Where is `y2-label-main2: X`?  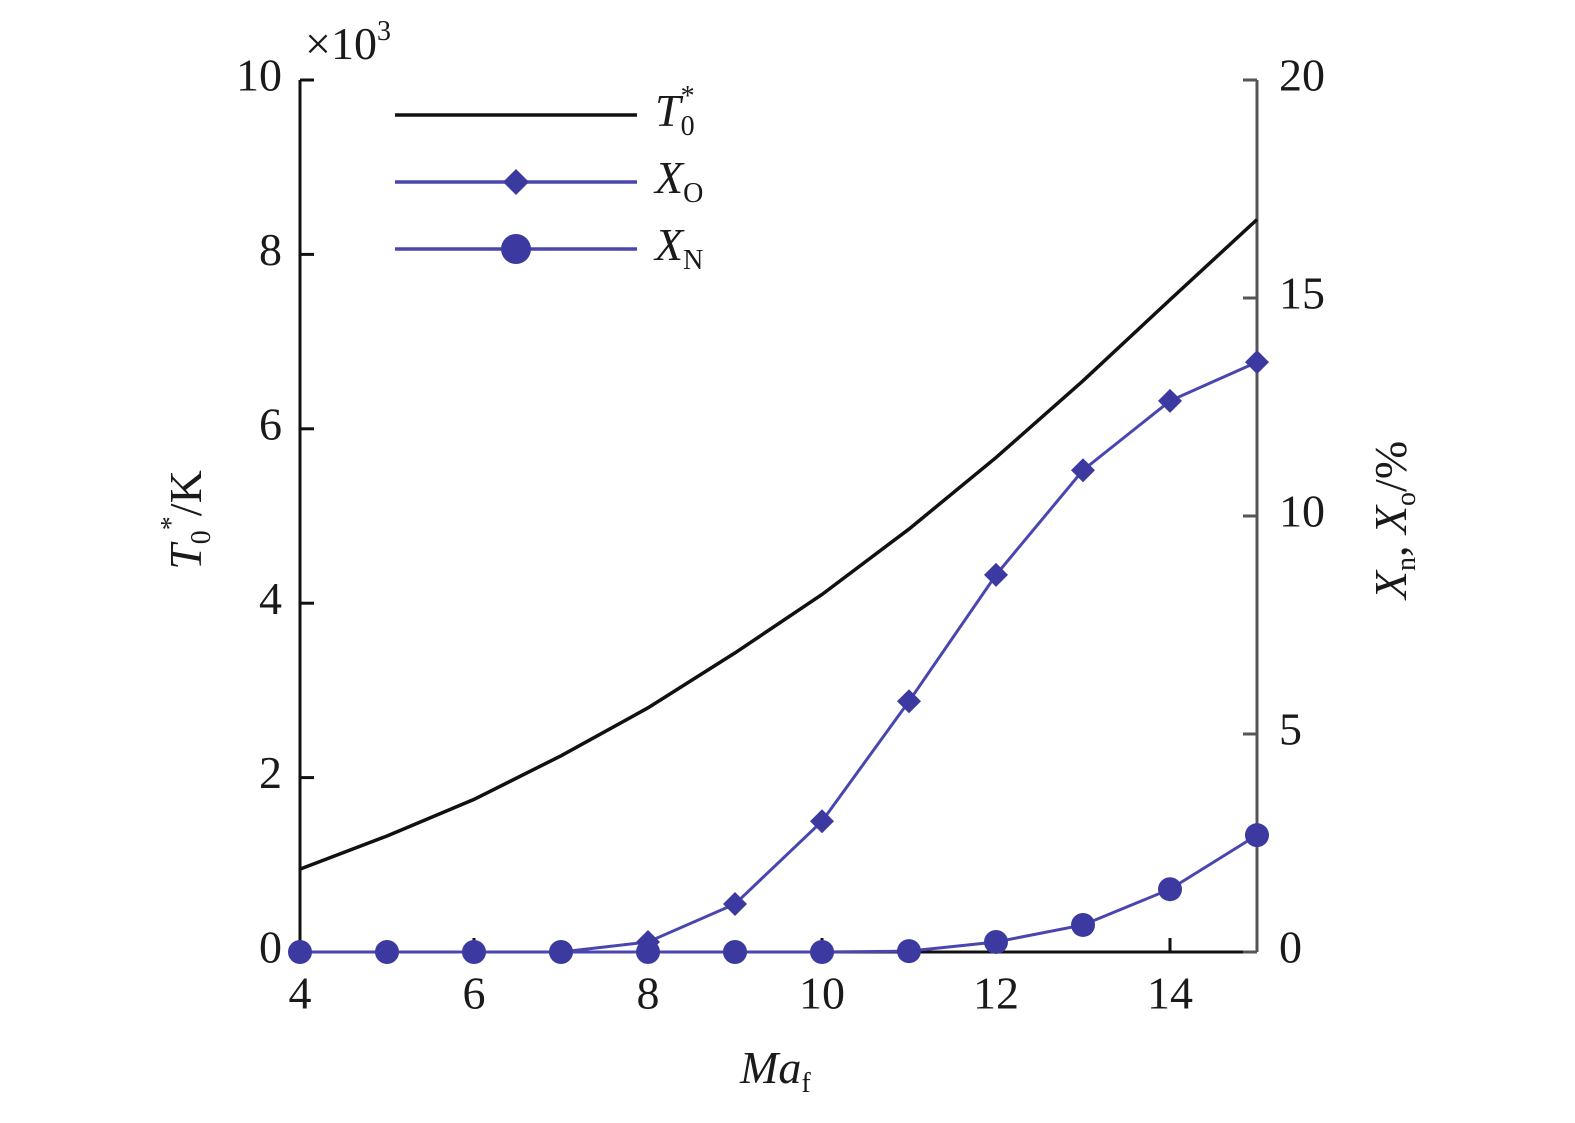 y2-label-main2: X is located at coordinates (1390, 520).